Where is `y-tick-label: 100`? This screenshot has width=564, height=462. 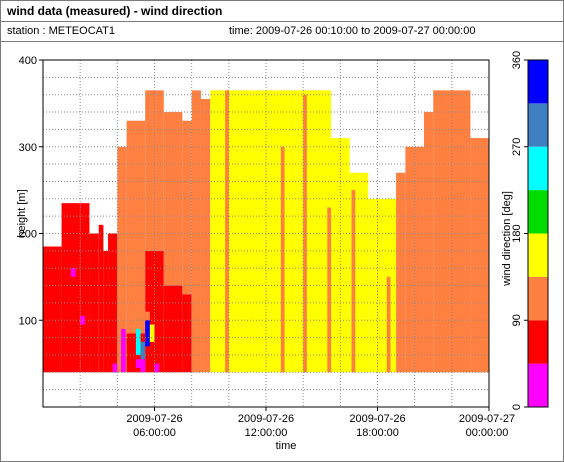
y-tick-label: 100 is located at coordinates (28, 321).